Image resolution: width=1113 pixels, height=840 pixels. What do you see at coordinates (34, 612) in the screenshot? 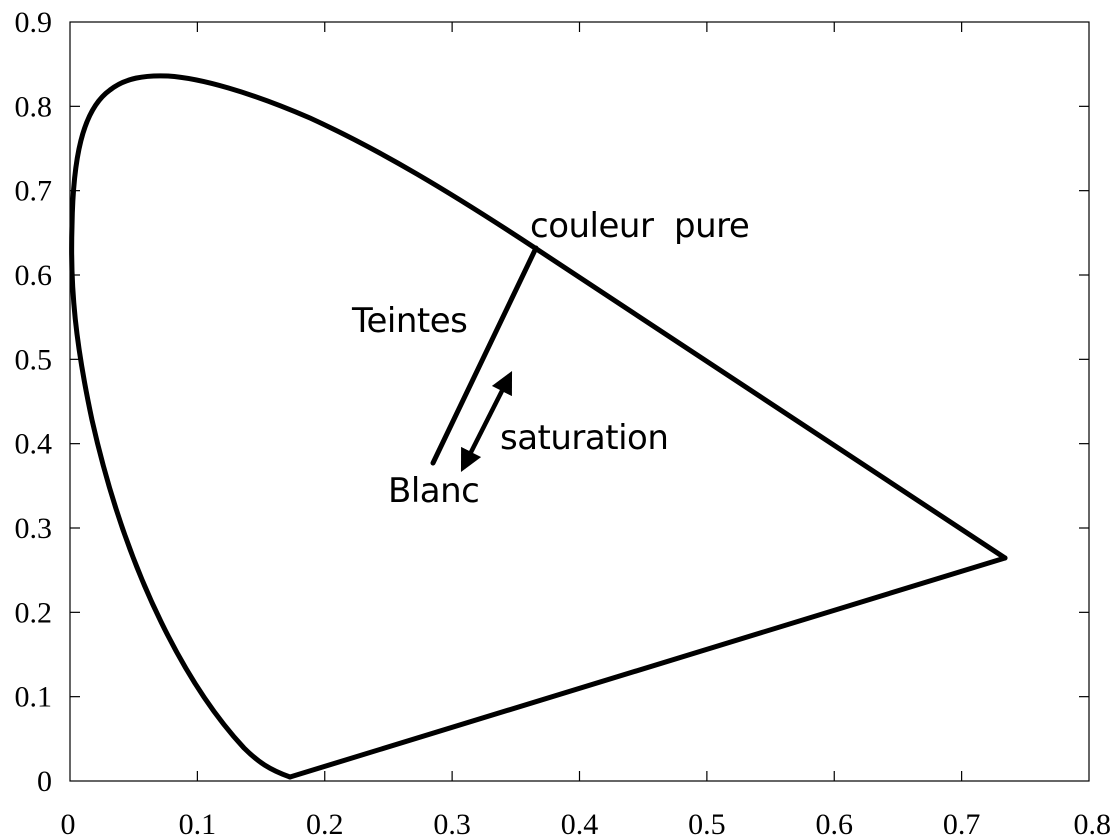
I see `y-tick-label: 0.2` at bounding box center [34, 612].